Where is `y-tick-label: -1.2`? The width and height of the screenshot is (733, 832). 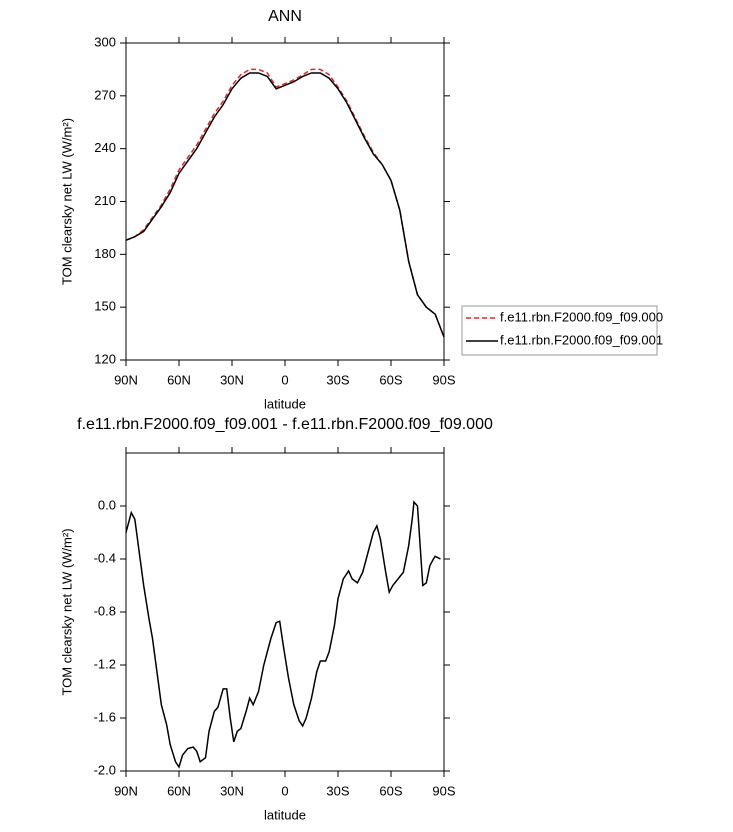
y-tick-label: -1.2 is located at coordinates (105, 663).